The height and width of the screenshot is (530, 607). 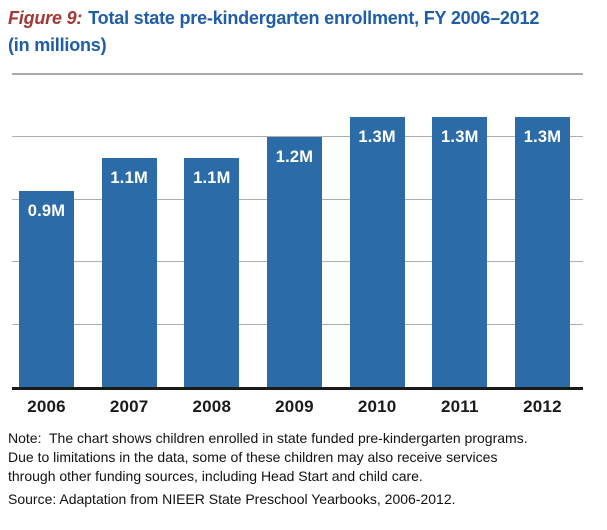 I want to click on figure-number-label: Figure 9:, so click(x=45, y=18).